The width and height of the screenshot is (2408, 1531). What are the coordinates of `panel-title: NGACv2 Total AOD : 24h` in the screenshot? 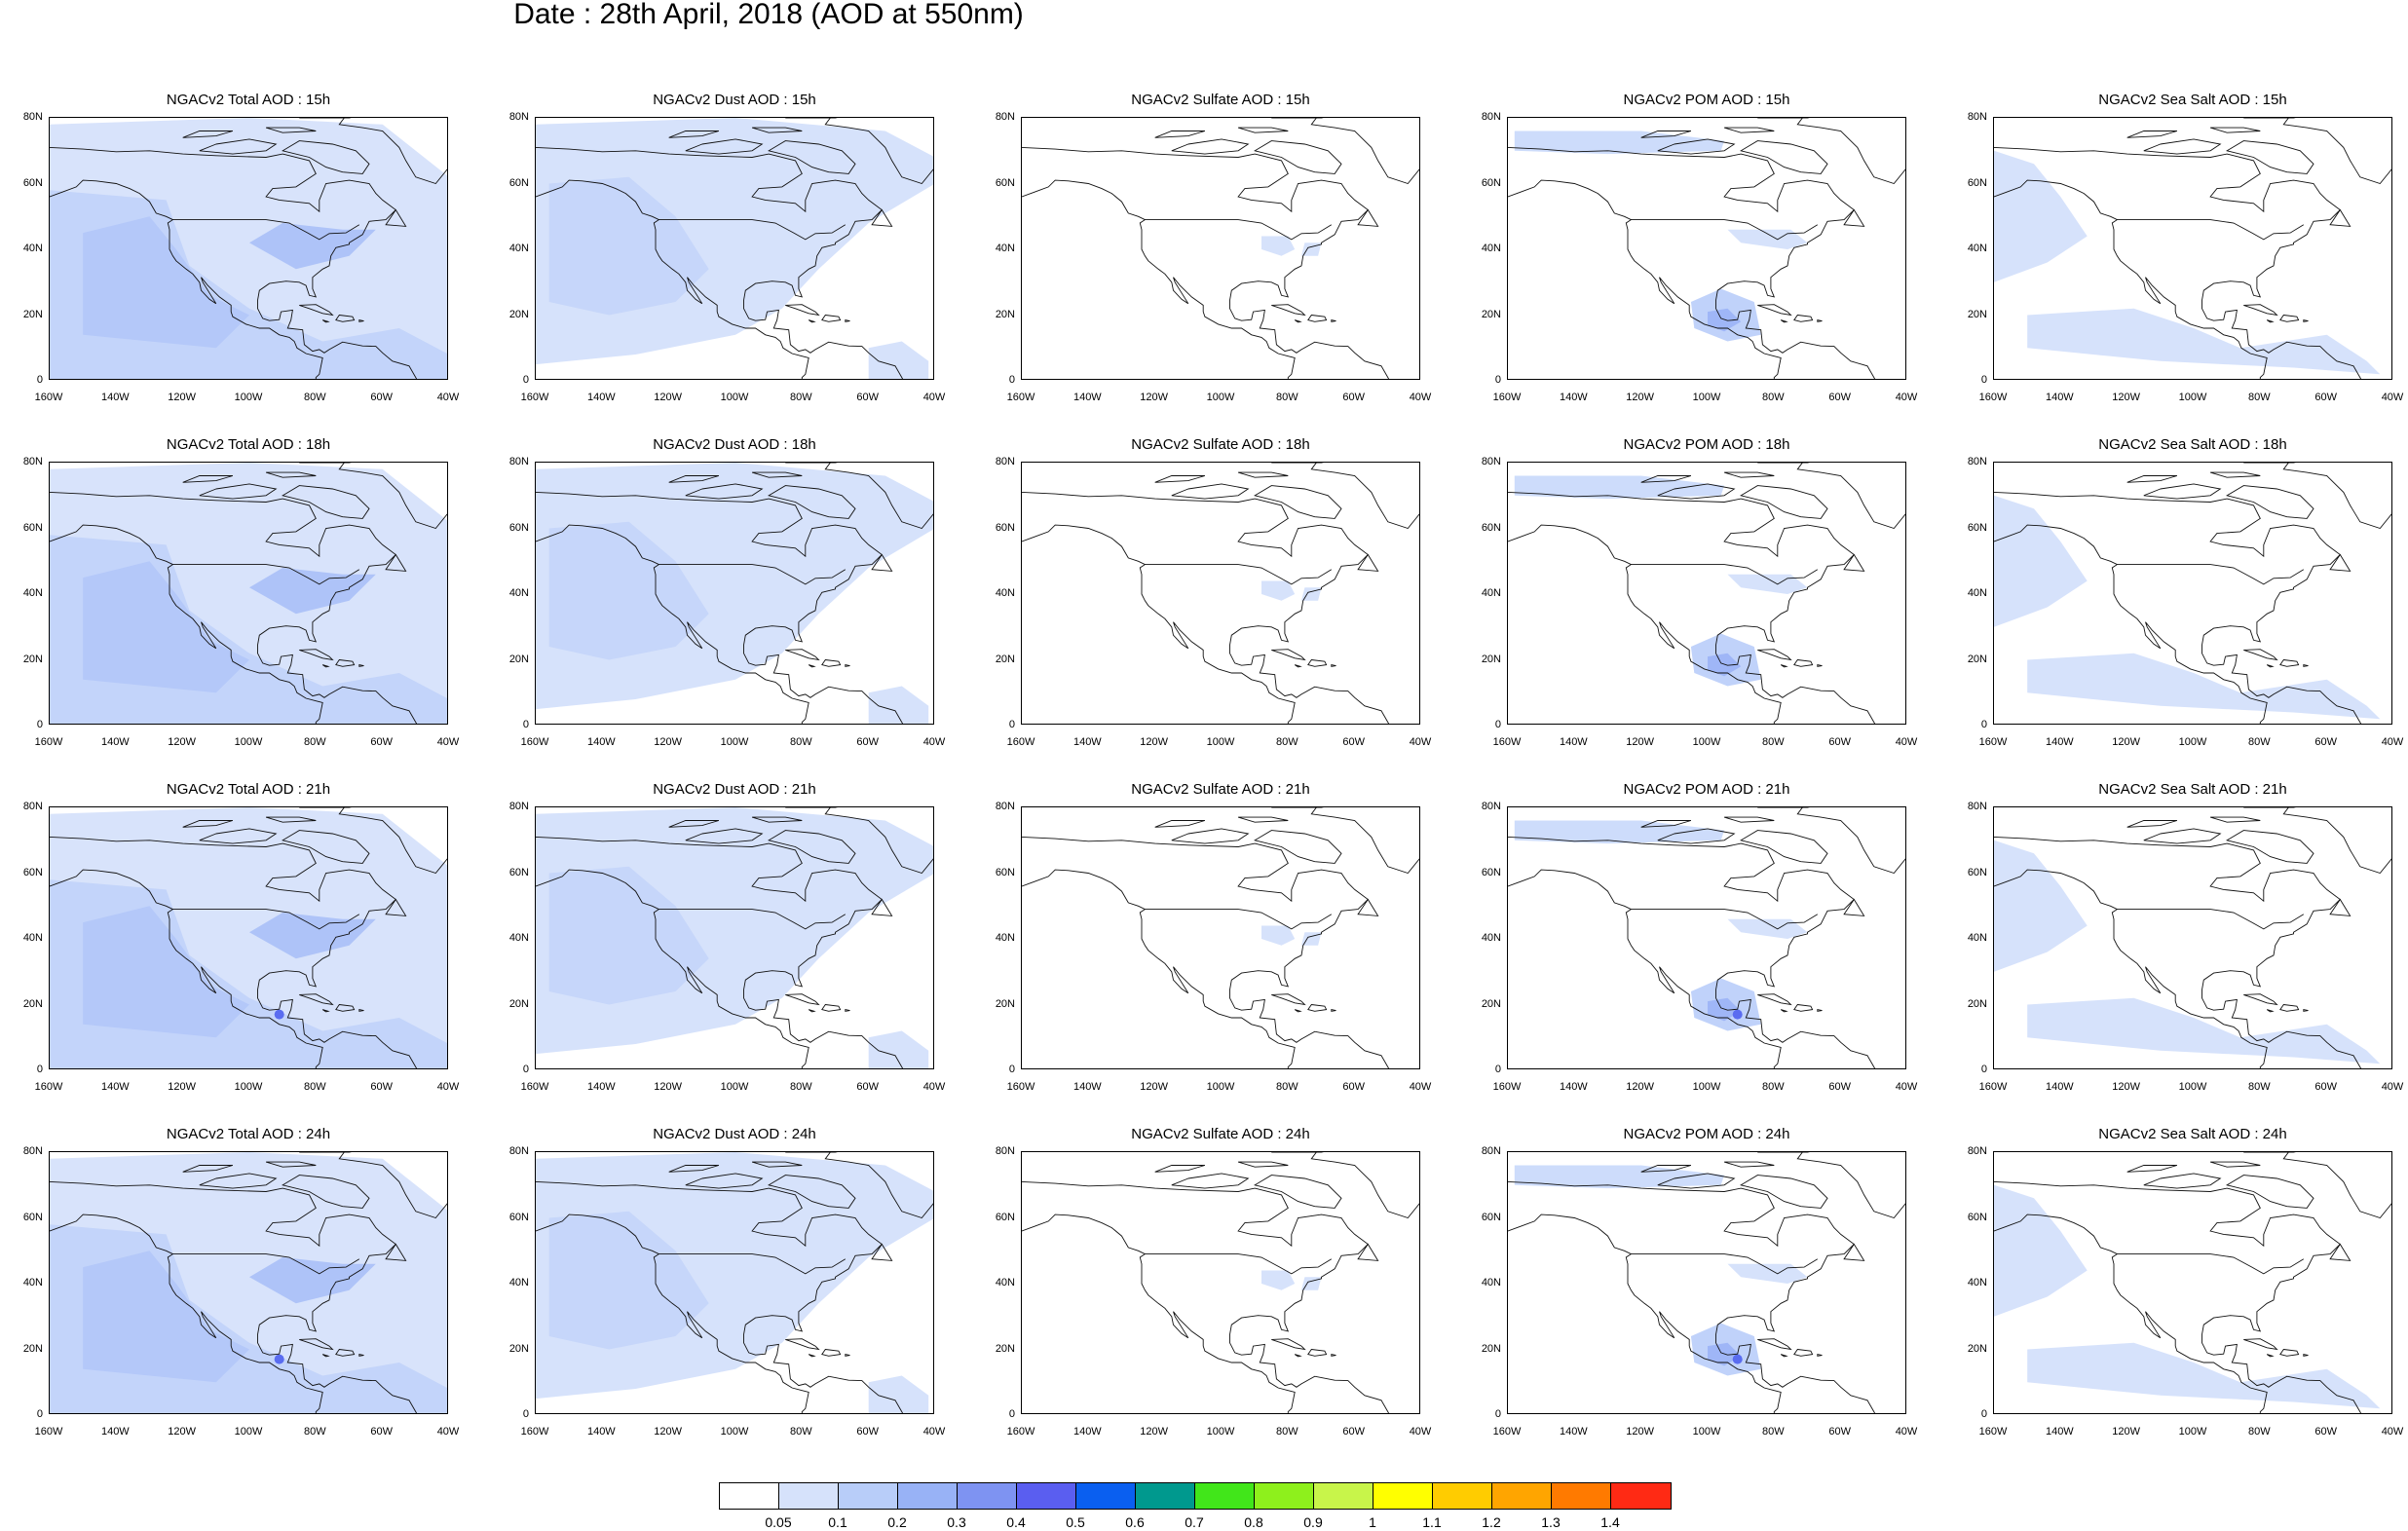 It's located at (248, 1134).